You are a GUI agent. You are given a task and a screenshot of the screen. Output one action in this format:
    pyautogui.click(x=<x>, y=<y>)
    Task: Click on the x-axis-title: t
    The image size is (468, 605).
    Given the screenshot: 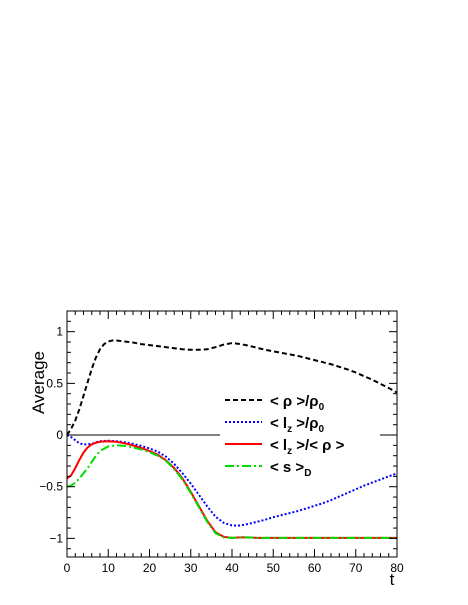 What is the action you would take?
    pyautogui.click(x=392, y=579)
    